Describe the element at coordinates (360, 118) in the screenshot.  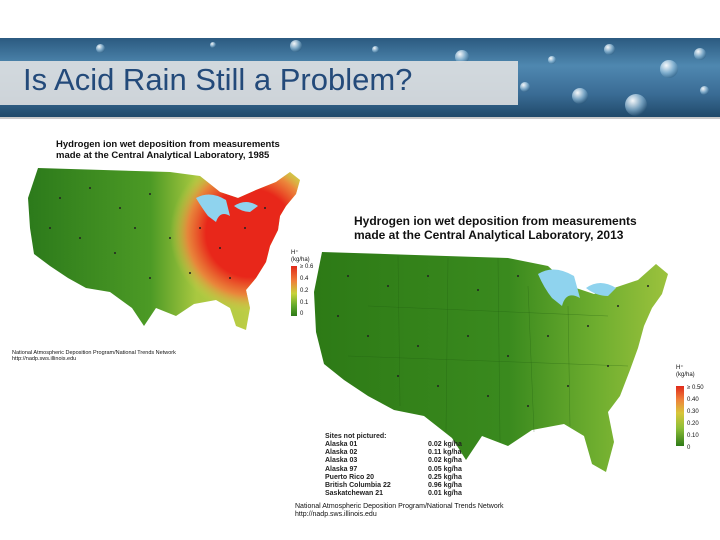
I see `header-divider` at that location.